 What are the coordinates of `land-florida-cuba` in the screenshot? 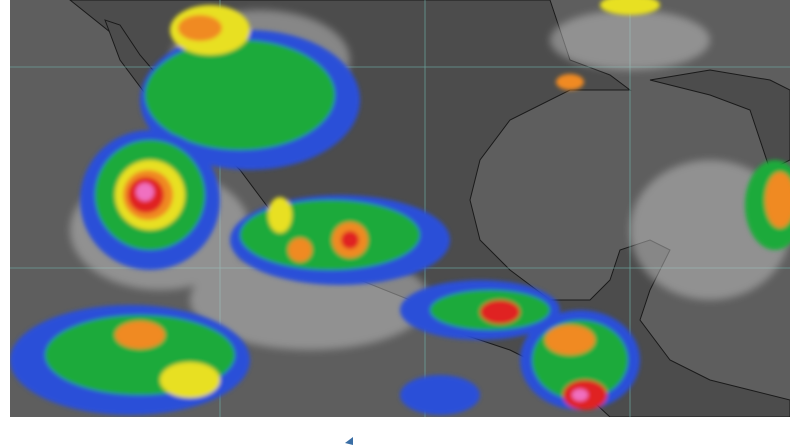 It's located at (719, 120).